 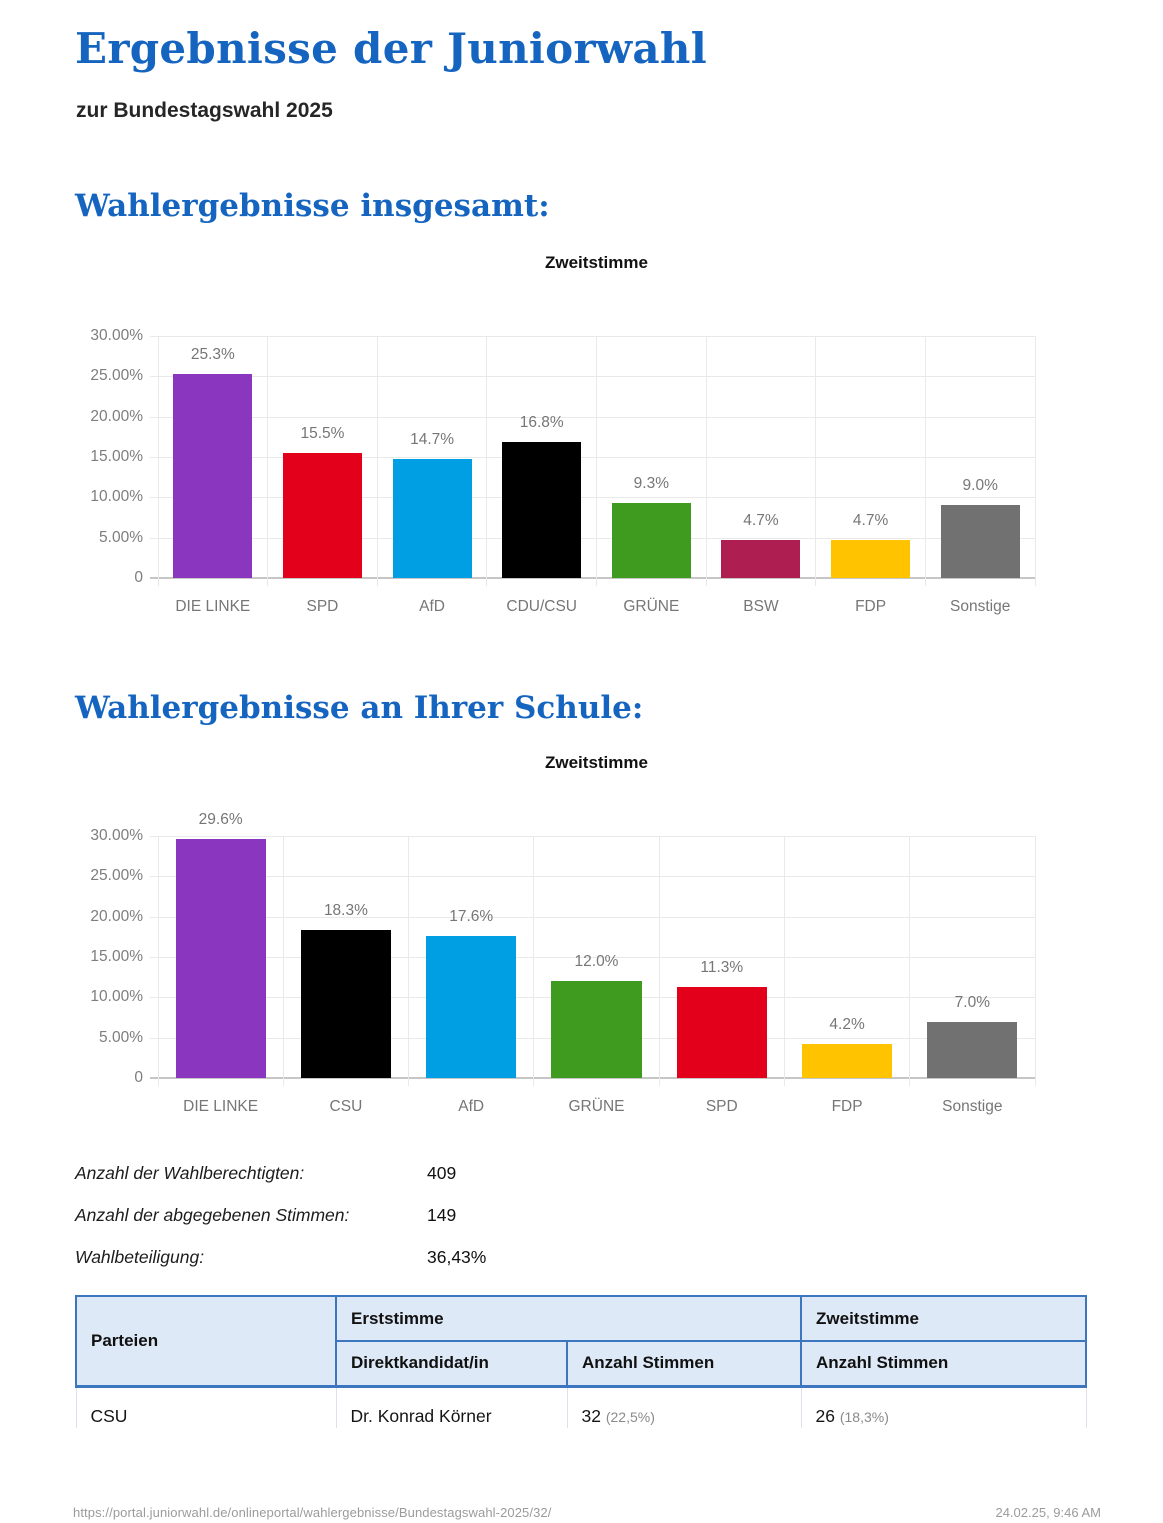 I want to click on stats-row-wahlbeteiligung: Wahlbeteiligung: 36,43%, so click(x=375, y=1257).